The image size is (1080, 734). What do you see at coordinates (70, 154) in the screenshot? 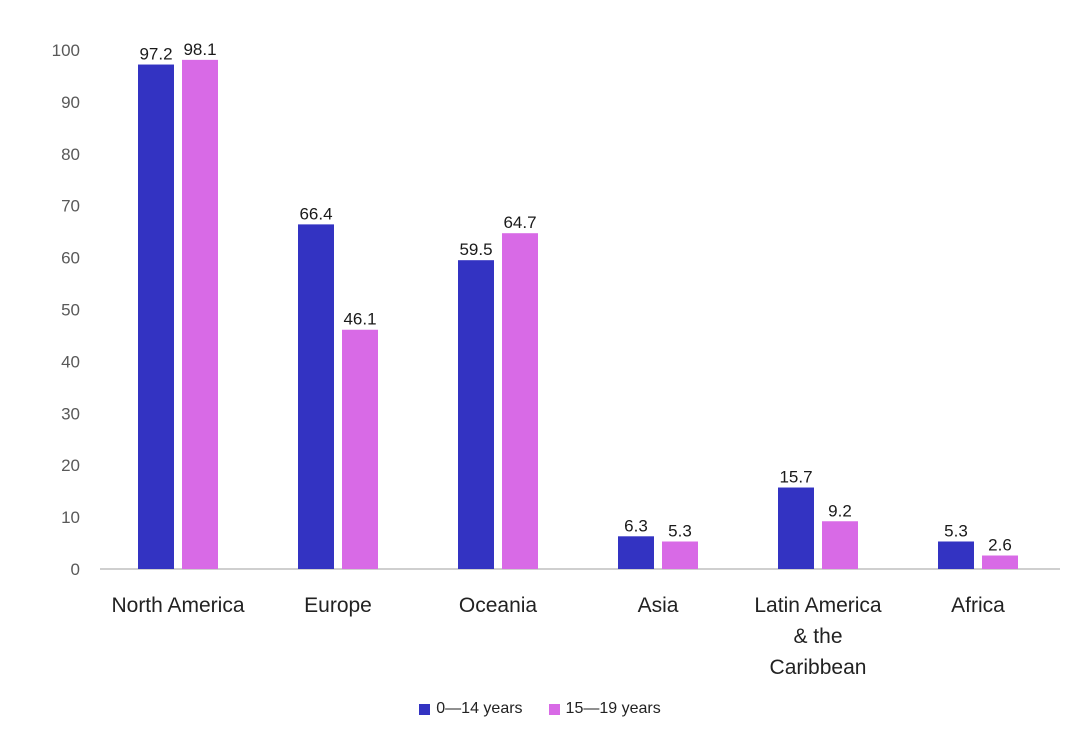
I see `y-tick-label: 80` at bounding box center [70, 154].